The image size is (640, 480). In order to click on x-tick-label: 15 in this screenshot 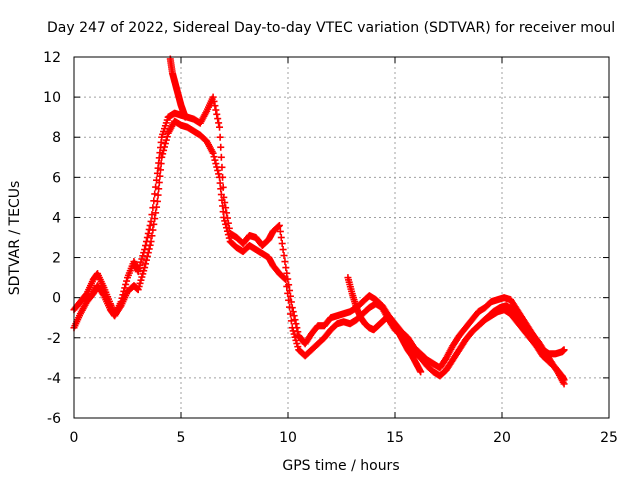, I will do `click(395, 438)`.